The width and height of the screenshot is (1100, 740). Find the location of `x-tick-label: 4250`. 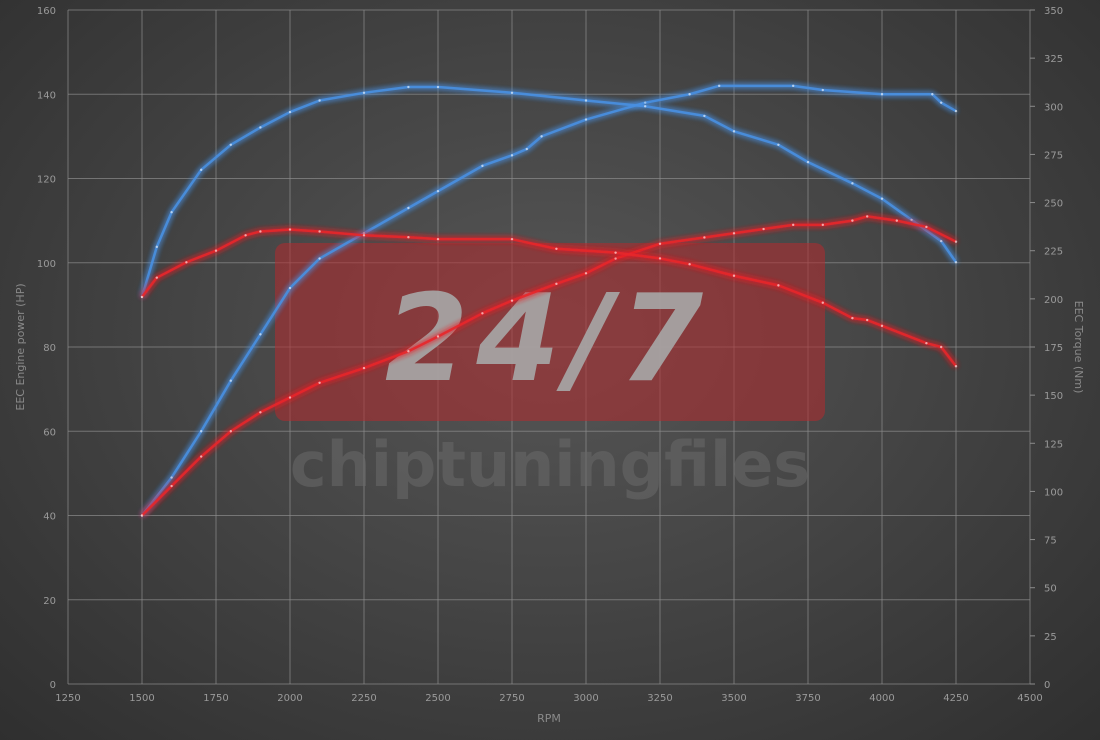

x-tick-label: 4250 is located at coordinates (955, 698).